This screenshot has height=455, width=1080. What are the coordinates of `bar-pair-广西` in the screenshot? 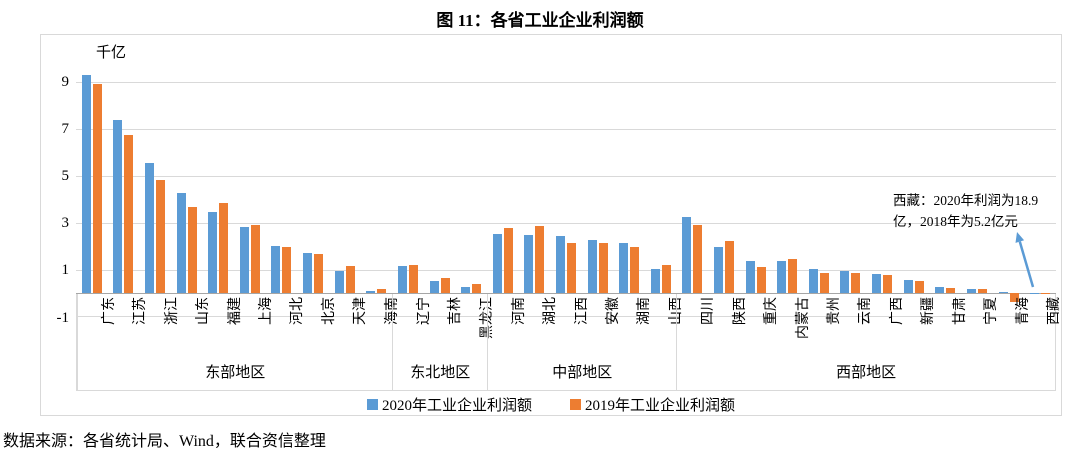 It's located at (882, 173).